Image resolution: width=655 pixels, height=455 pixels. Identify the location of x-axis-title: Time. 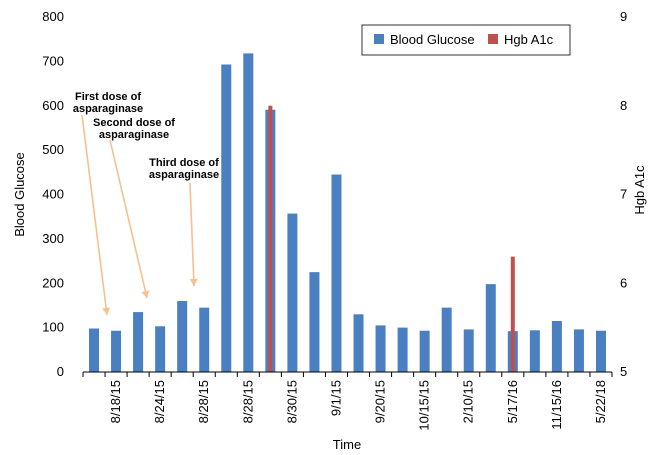
(347, 444).